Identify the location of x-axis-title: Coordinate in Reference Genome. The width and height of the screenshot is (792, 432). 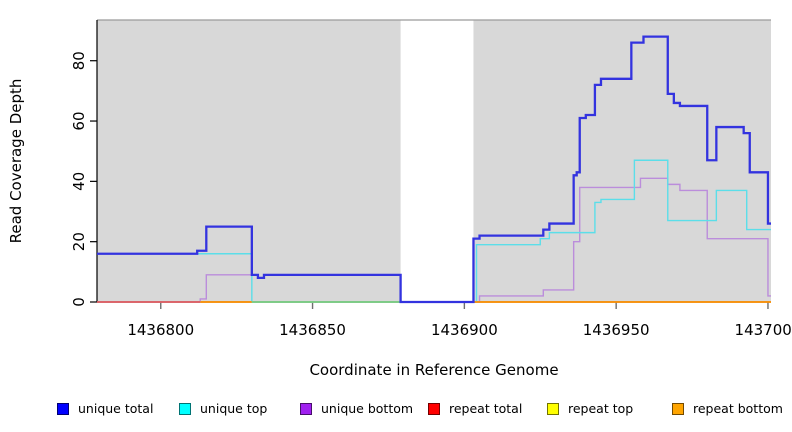
(433, 370).